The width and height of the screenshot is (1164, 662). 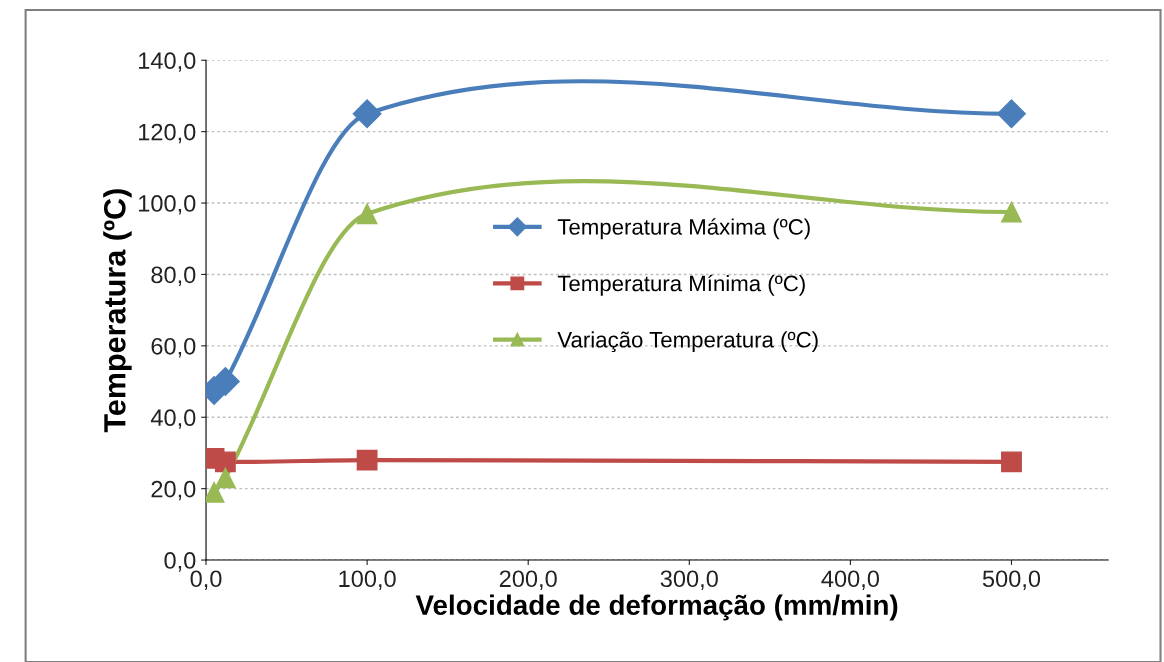 What do you see at coordinates (206, 580) in the screenshot?
I see `x-tick-label: 0,0` at bounding box center [206, 580].